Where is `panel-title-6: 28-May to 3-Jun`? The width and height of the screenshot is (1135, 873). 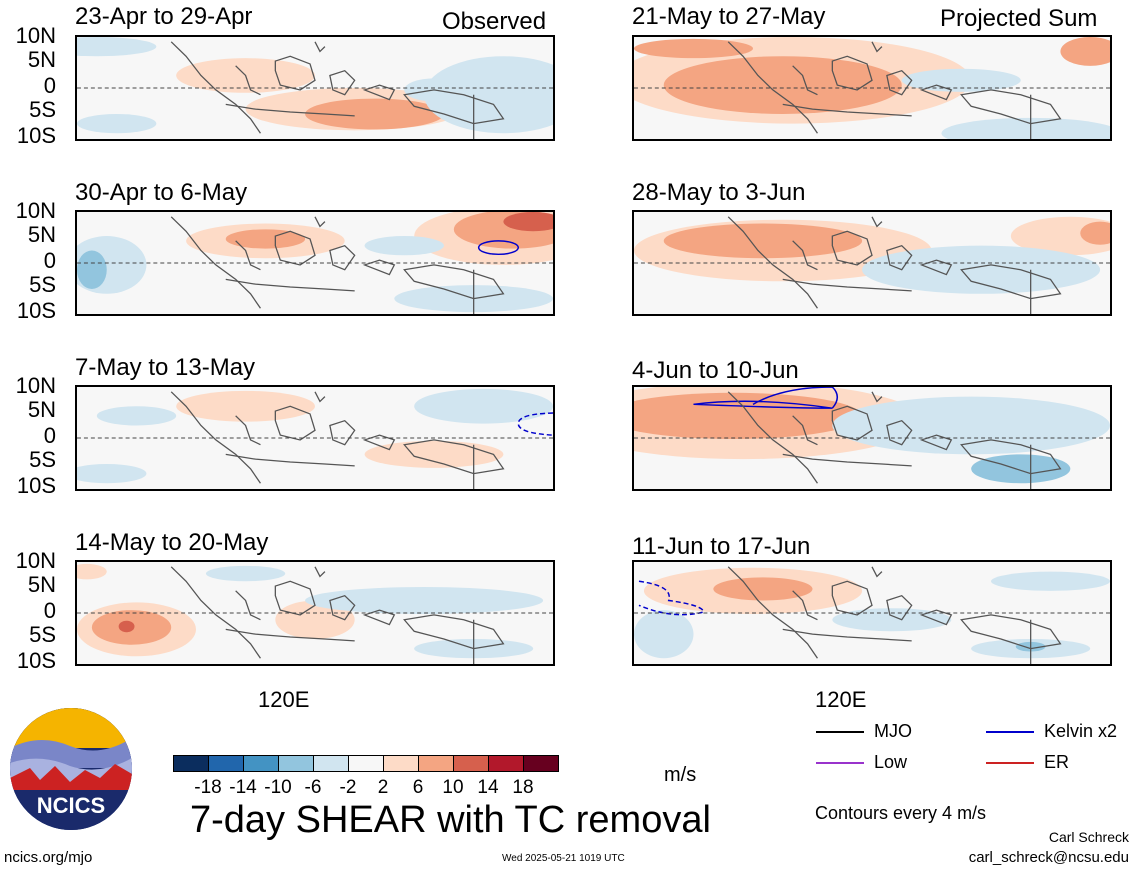
panel-title-6: 28-May to 3-Jun is located at coordinates (719, 192).